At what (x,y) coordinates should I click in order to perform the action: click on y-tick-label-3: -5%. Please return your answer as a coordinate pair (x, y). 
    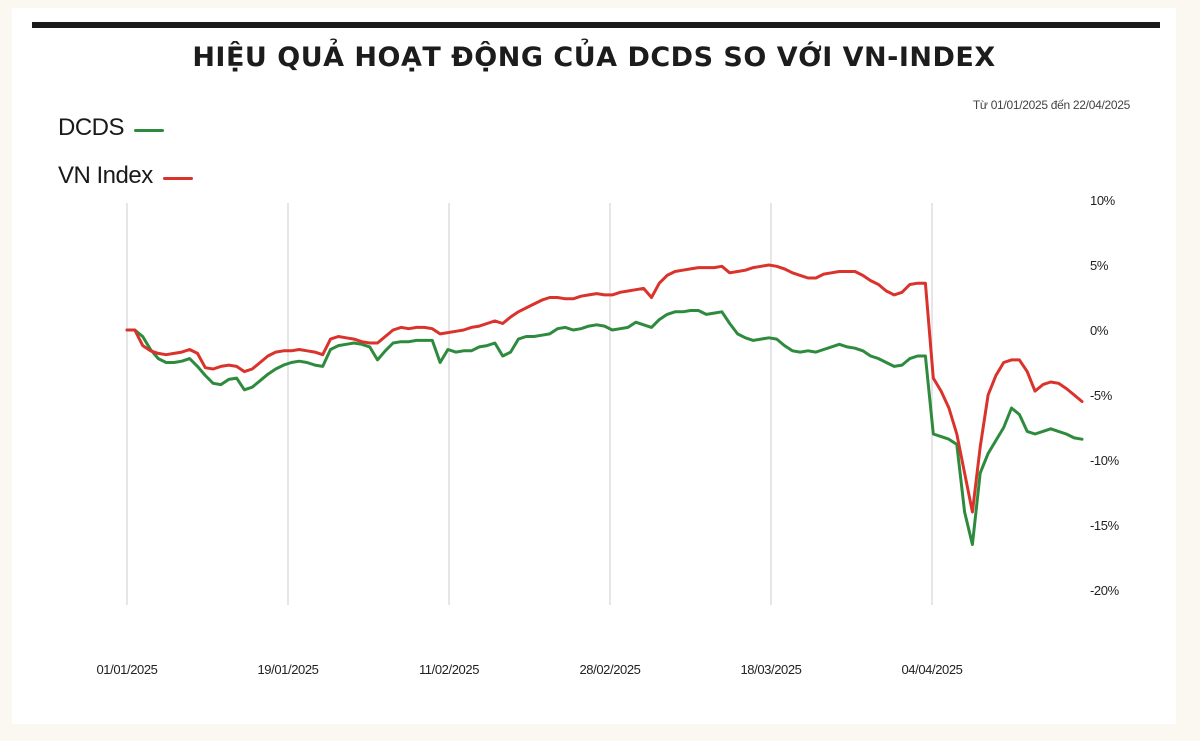
    Looking at the image, I should click on (1101, 395).